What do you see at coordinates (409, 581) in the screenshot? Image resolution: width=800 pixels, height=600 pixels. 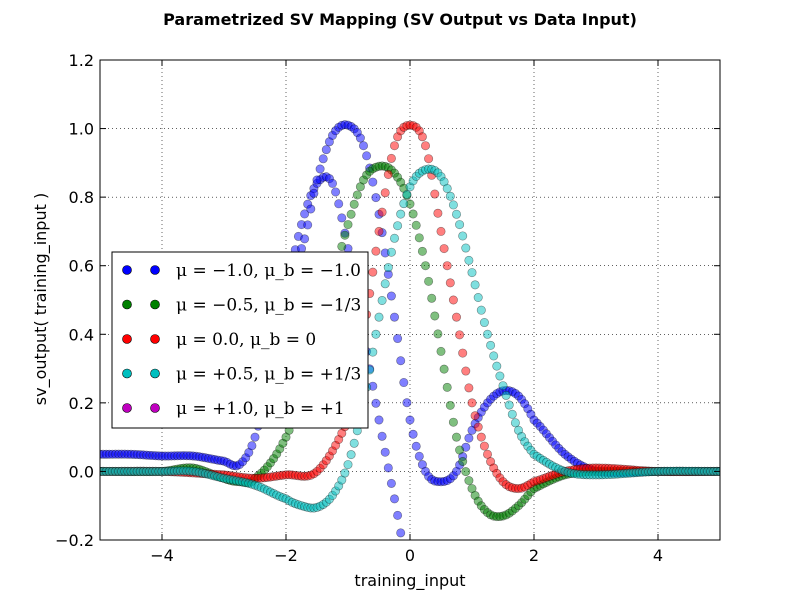 I see `x-axis-label: training_input` at bounding box center [409, 581].